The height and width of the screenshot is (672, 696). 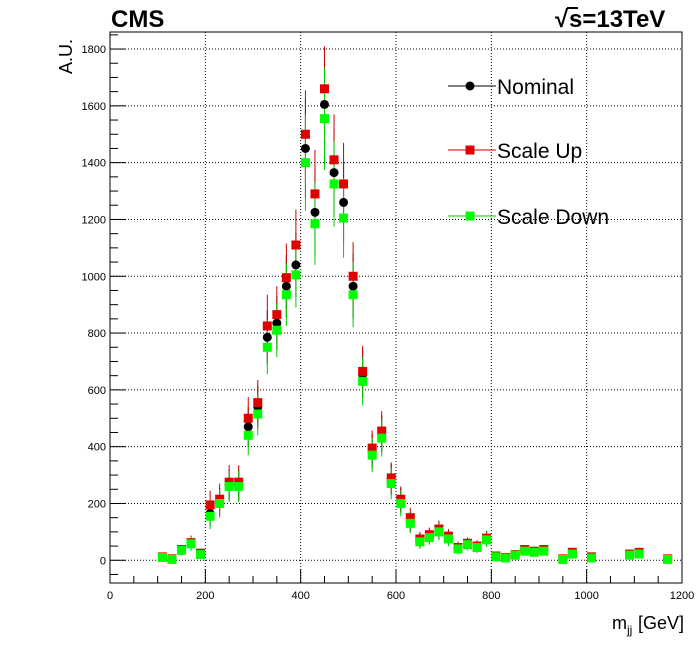 I want to click on y-tick-label: 400, so click(x=97, y=448).